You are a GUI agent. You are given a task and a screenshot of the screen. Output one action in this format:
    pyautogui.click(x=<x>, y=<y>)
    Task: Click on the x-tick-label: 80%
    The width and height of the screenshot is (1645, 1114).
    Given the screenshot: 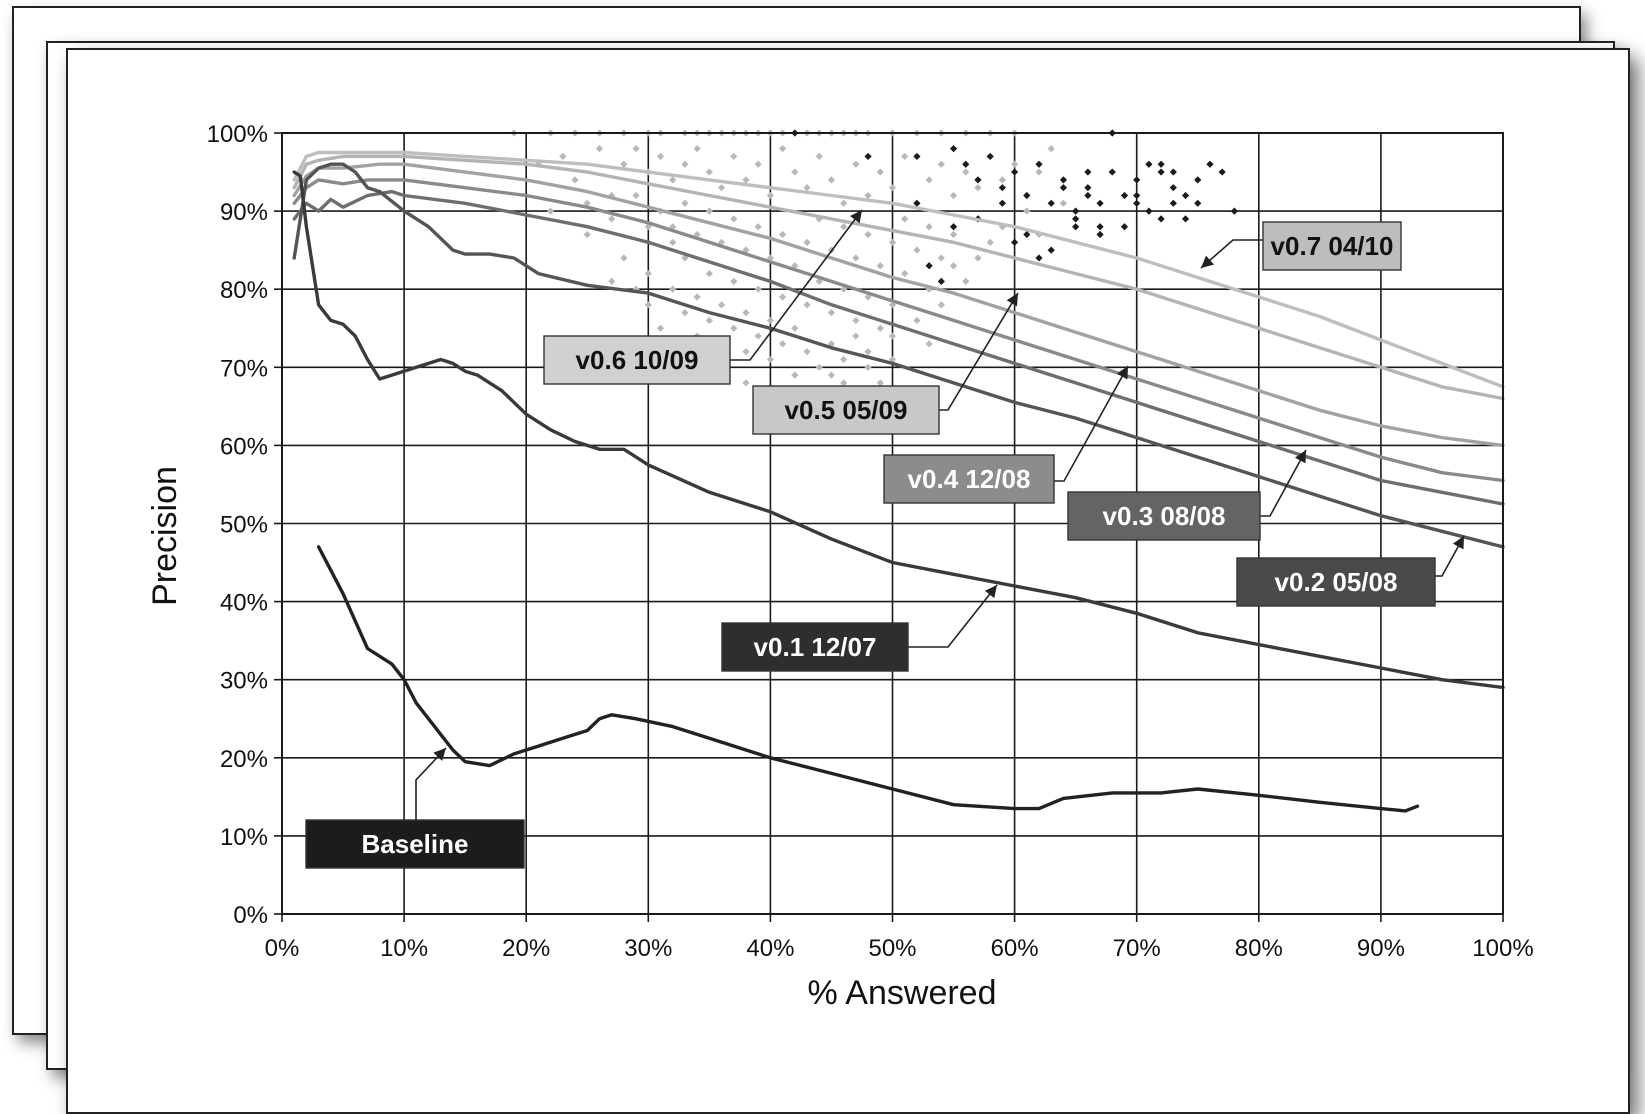 What is the action you would take?
    pyautogui.click(x=1259, y=948)
    